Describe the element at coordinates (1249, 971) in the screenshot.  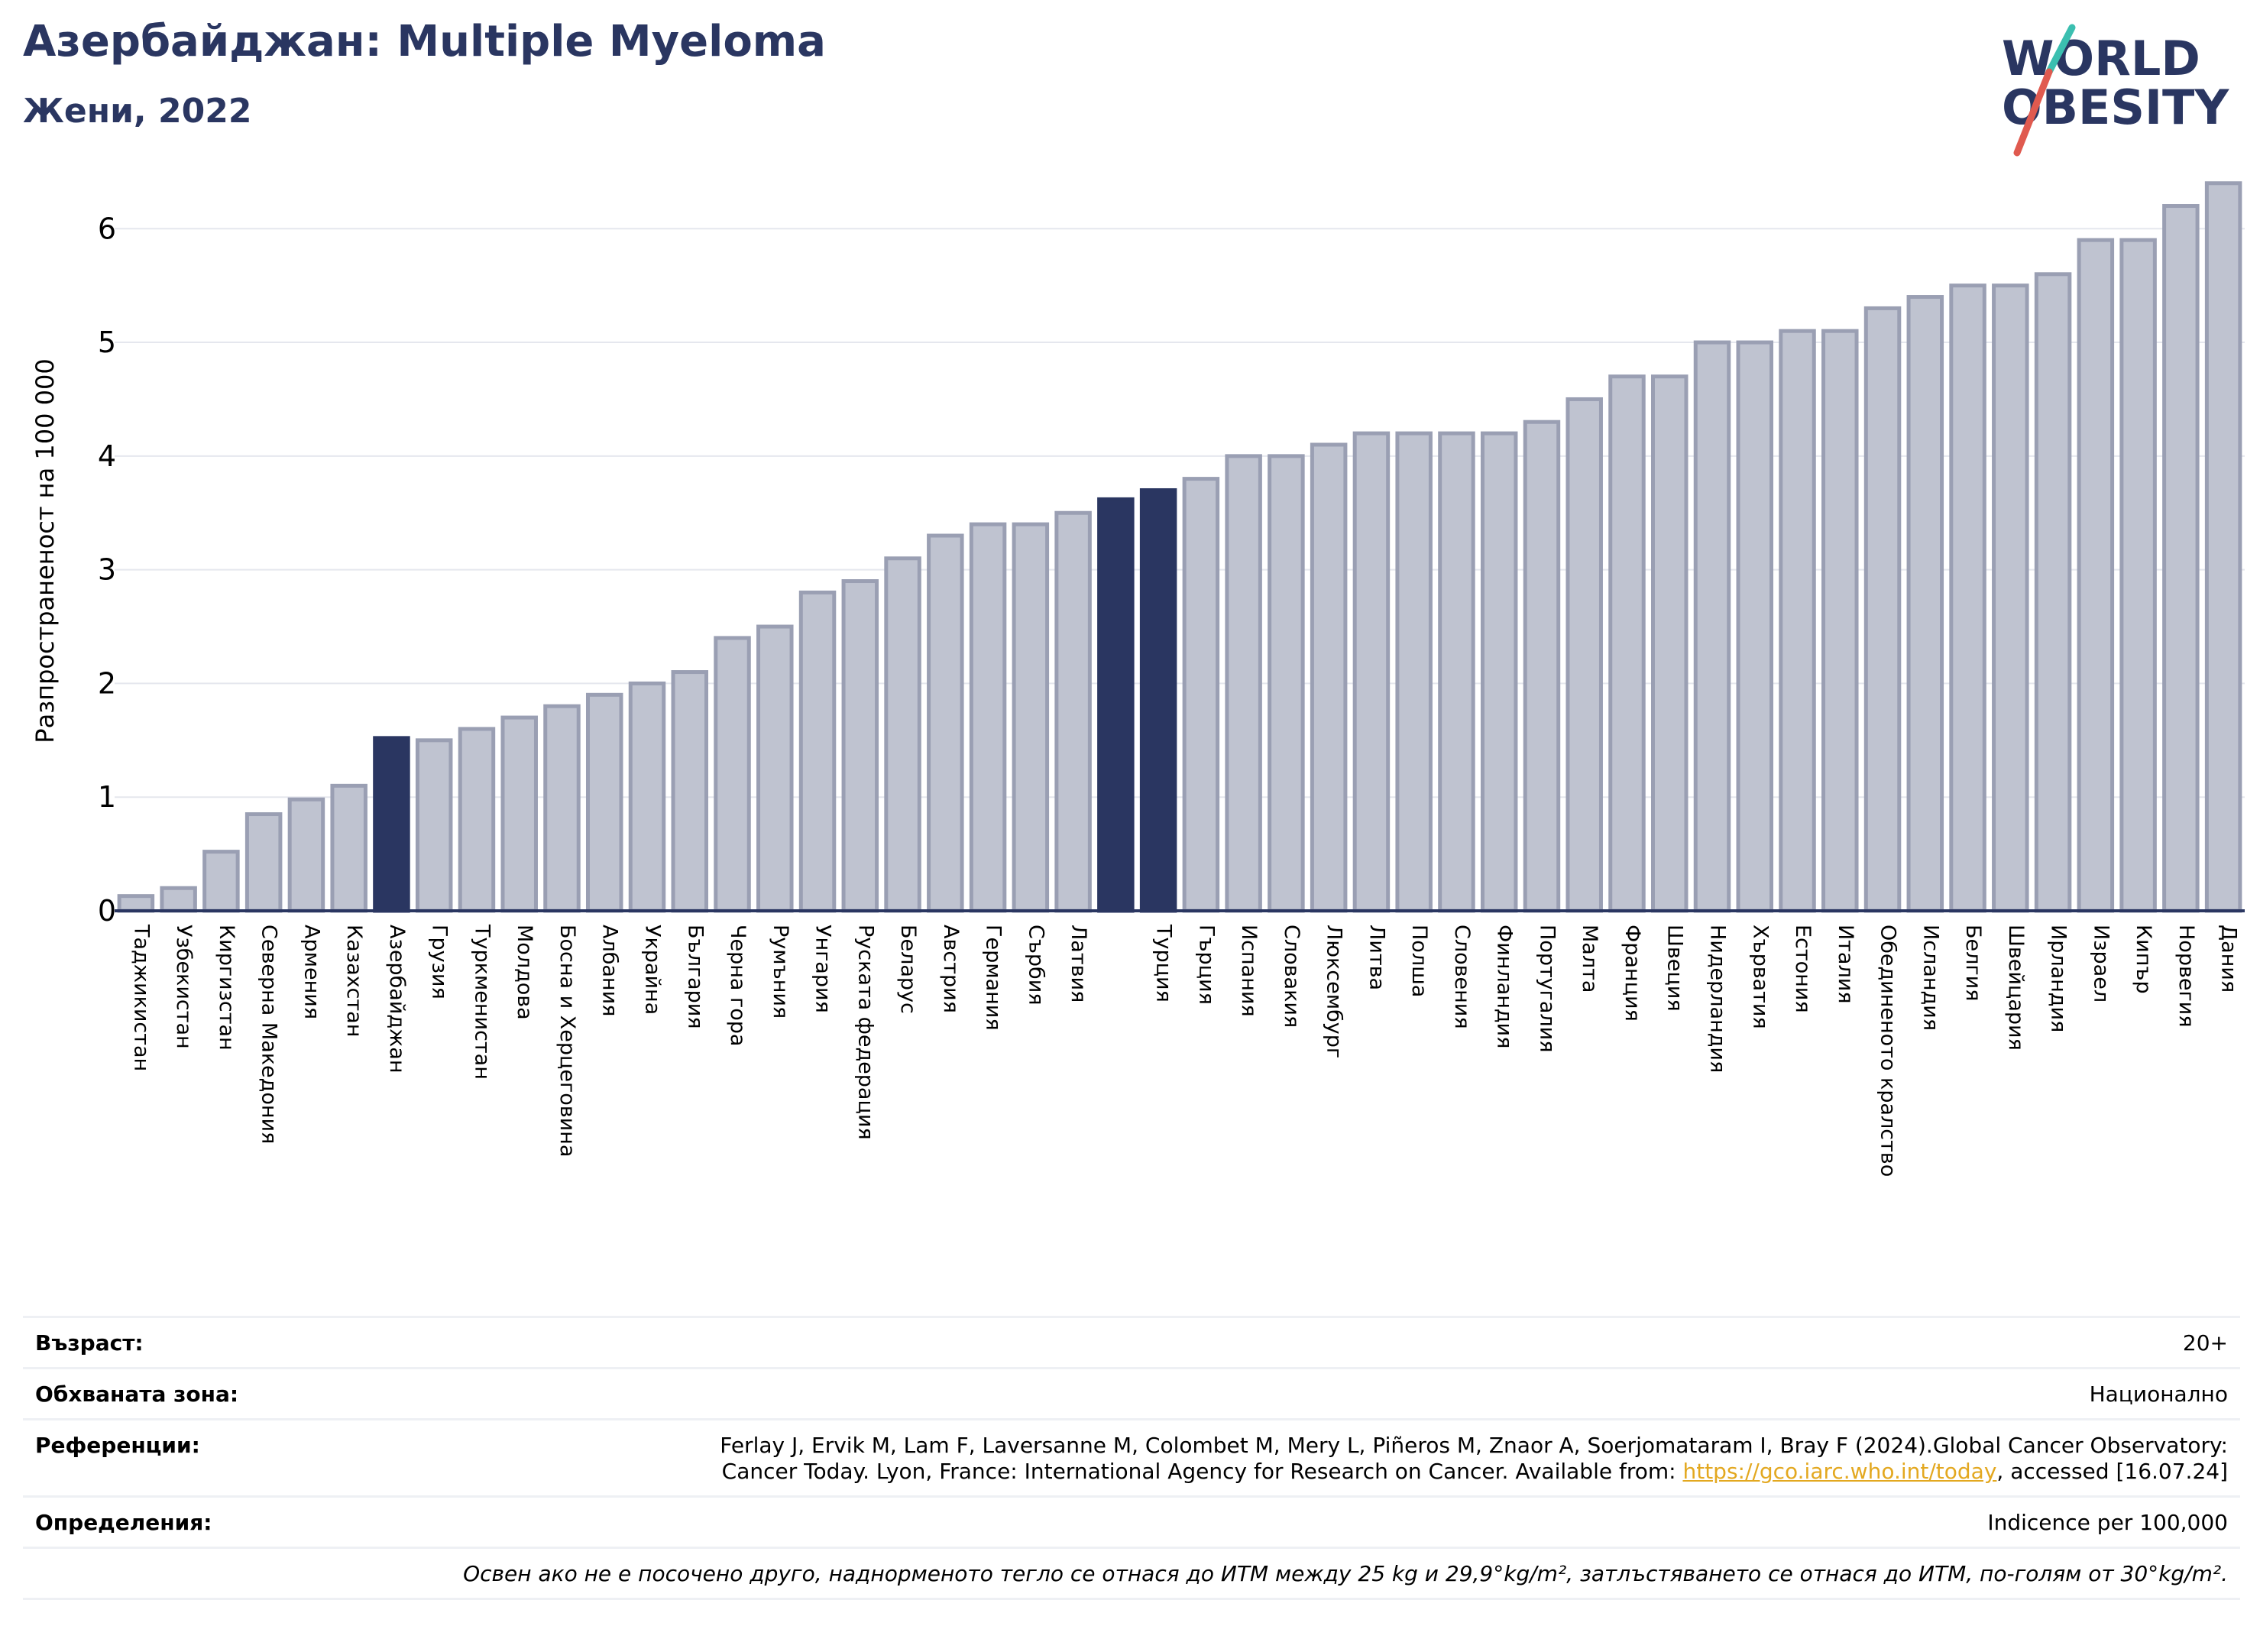
I see `x-tick-label: Испания` at that location.